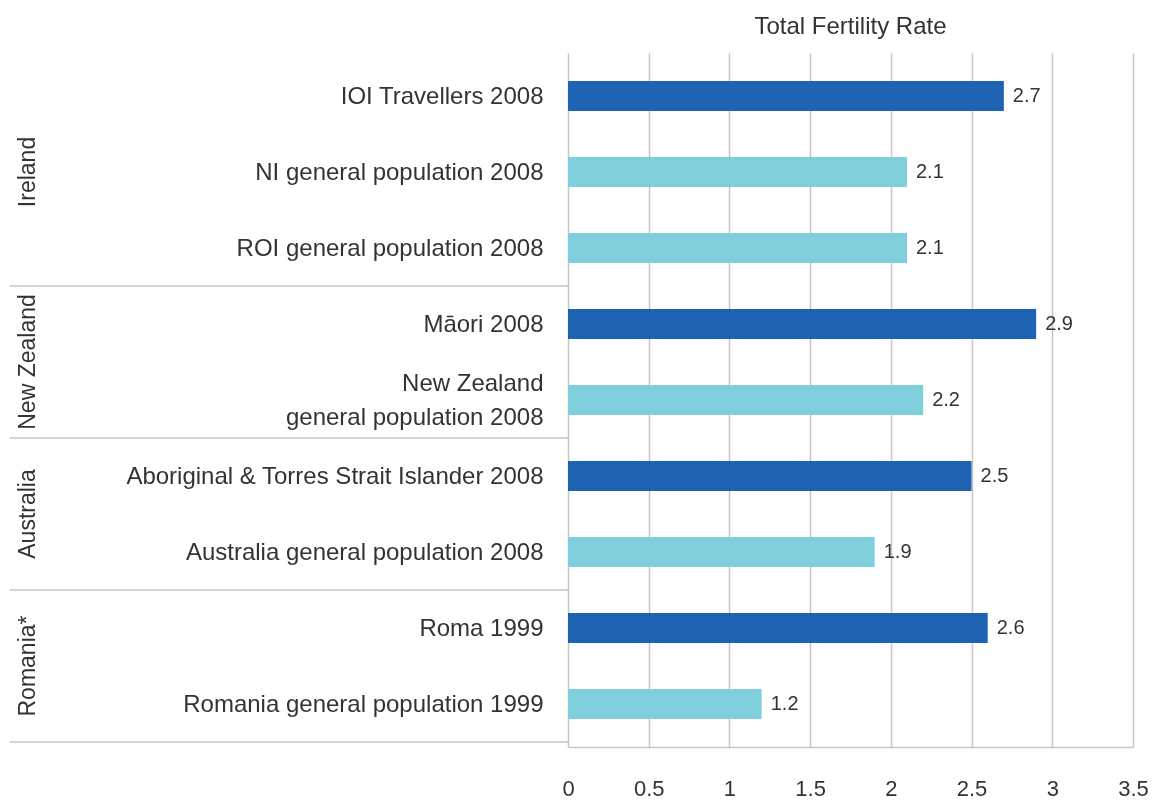 The height and width of the screenshot is (803, 1154). What do you see at coordinates (850, 25) in the screenshot?
I see `chart-title: Total Fertility Rate` at bounding box center [850, 25].